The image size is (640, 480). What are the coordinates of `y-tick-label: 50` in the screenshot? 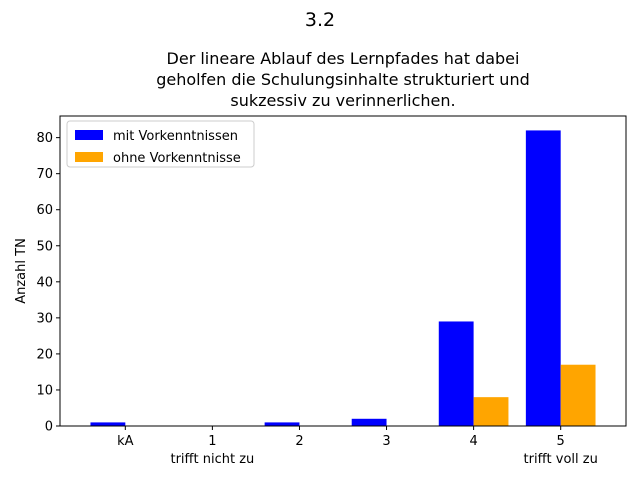 It's located at (44, 246).